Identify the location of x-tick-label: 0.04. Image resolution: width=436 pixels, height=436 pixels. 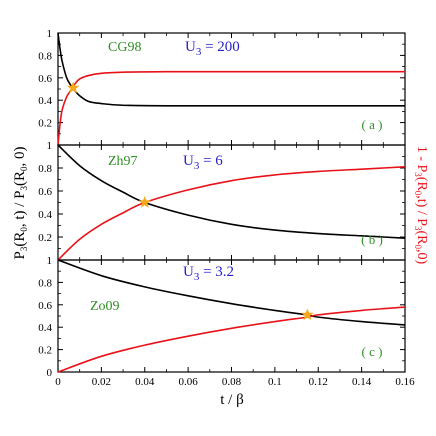
(145, 382).